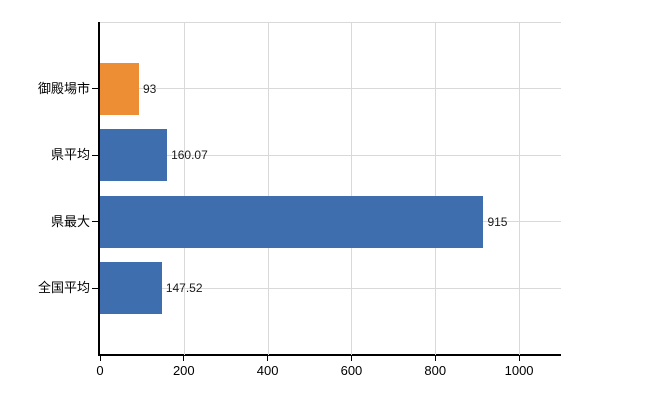 The image size is (650, 400). What do you see at coordinates (183, 370) in the screenshot?
I see `x-tick-label: 200` at bounding box center [183, 370].